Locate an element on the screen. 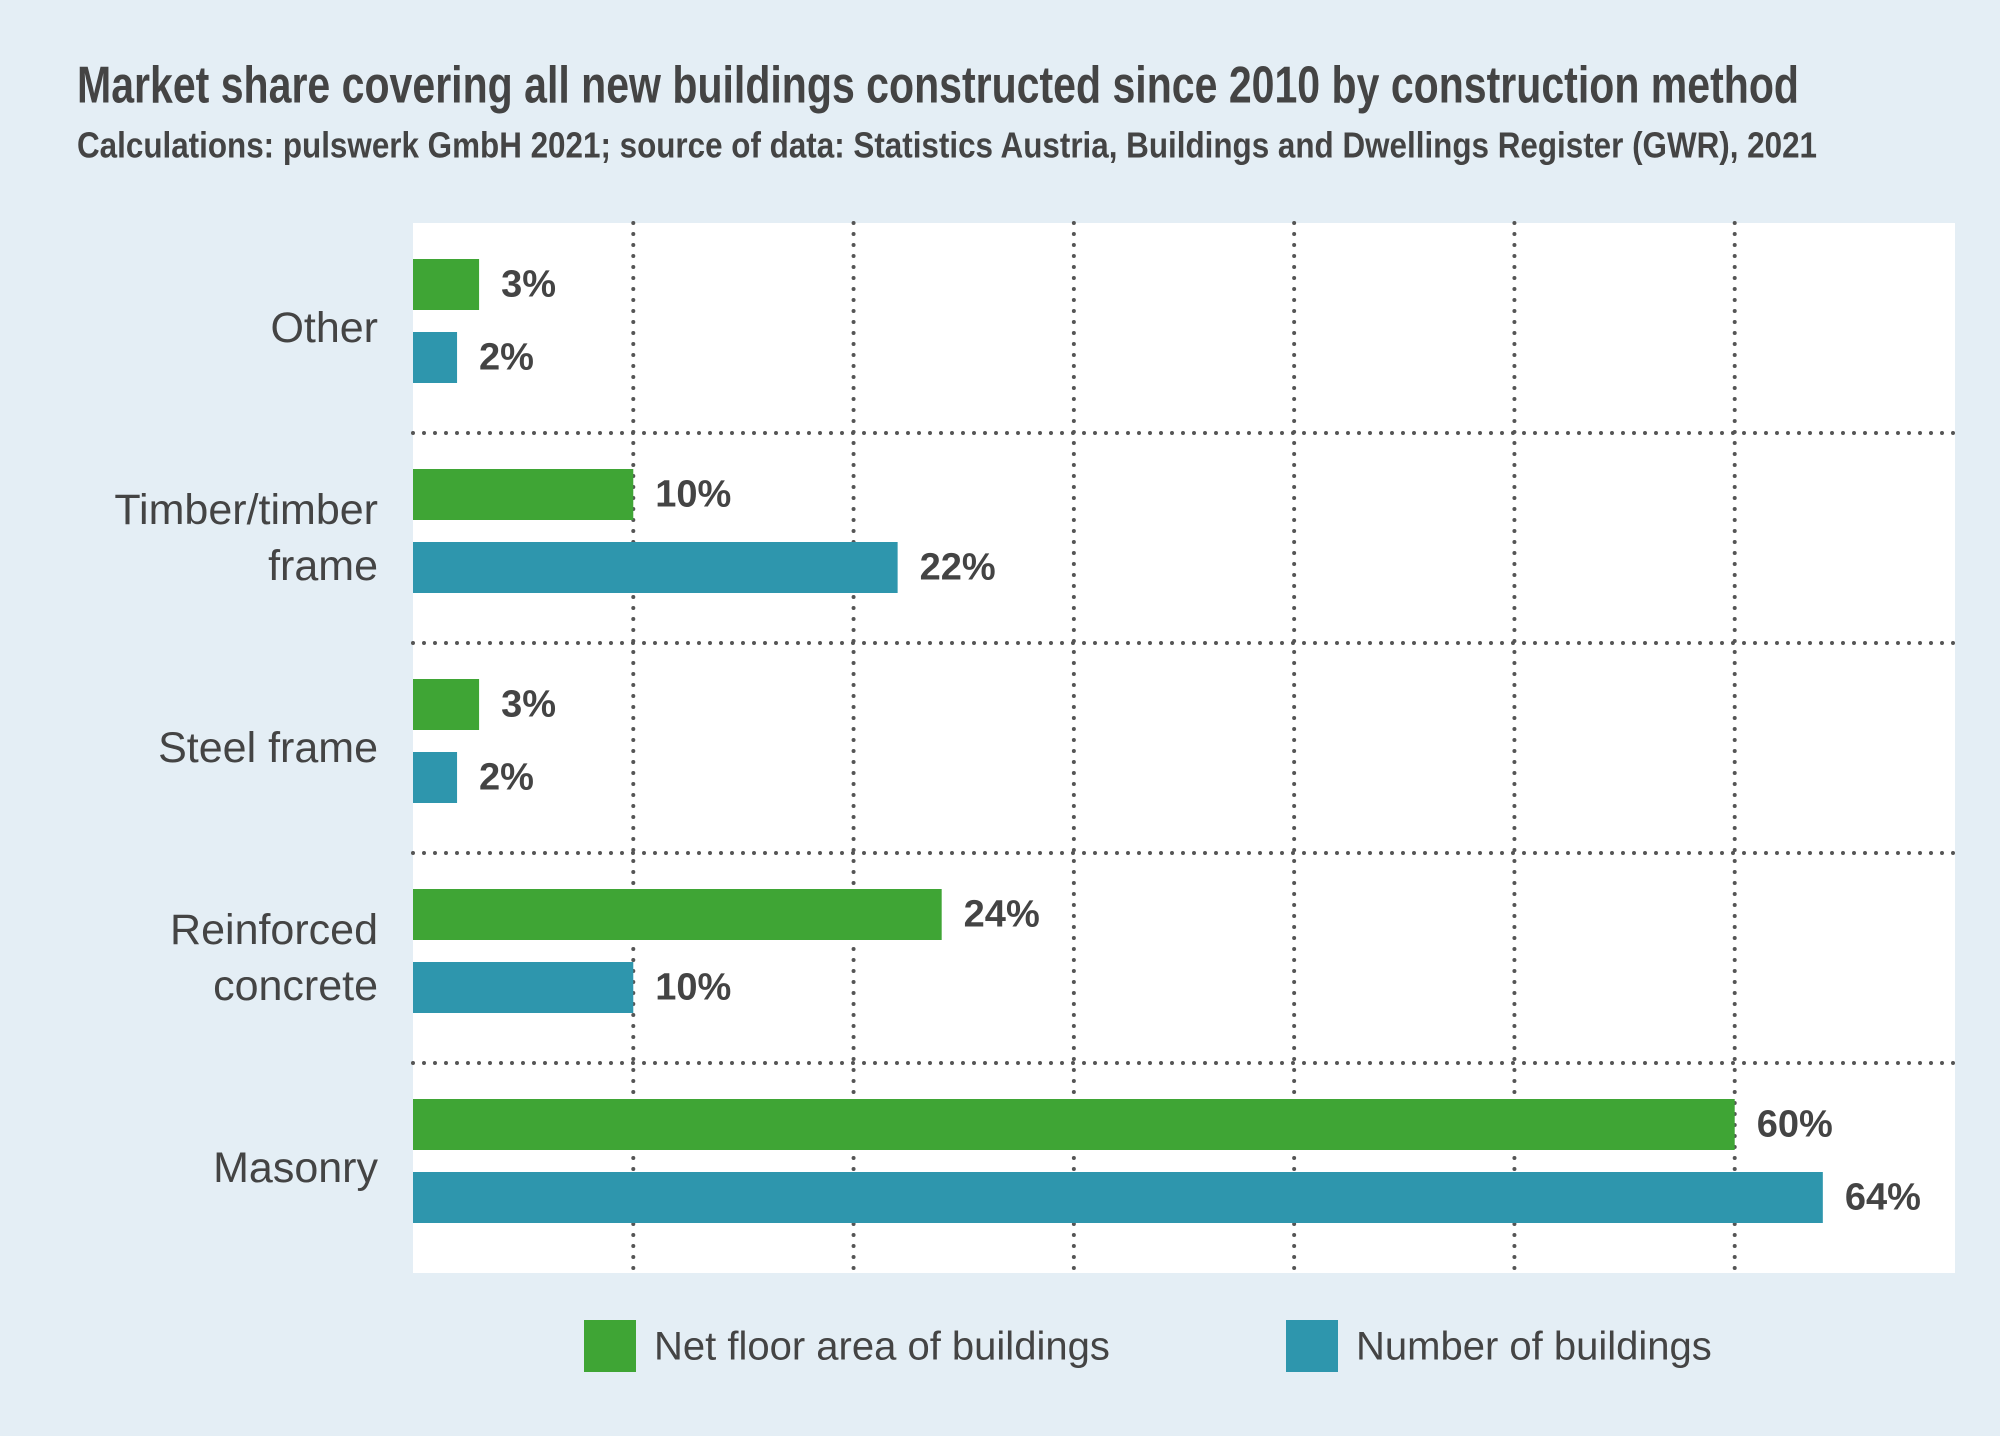 This screenshot has width=2000, height=1436. value-label: 64% is located at coordinates (1883, 1198).